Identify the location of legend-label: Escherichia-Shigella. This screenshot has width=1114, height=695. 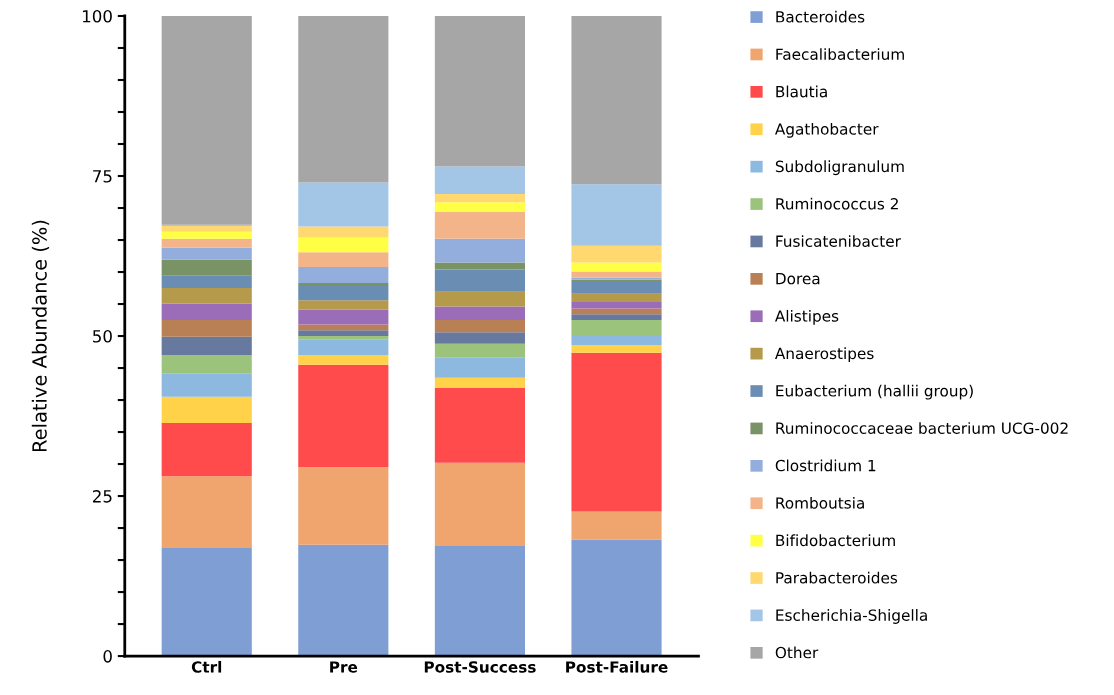
(851, 616).